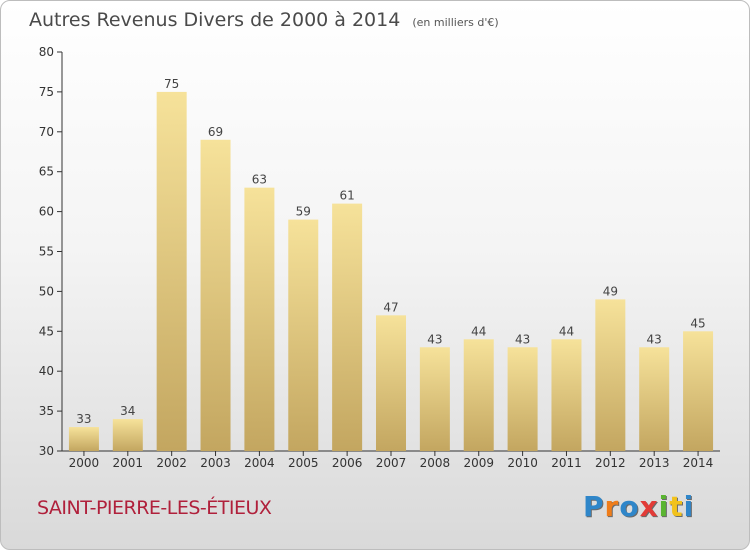 The image size is (750, 550). What do you see at coordinates (347, 463) in the screenshot?
I see `x-tick-label: 2006` at bounding box center [347, 463].